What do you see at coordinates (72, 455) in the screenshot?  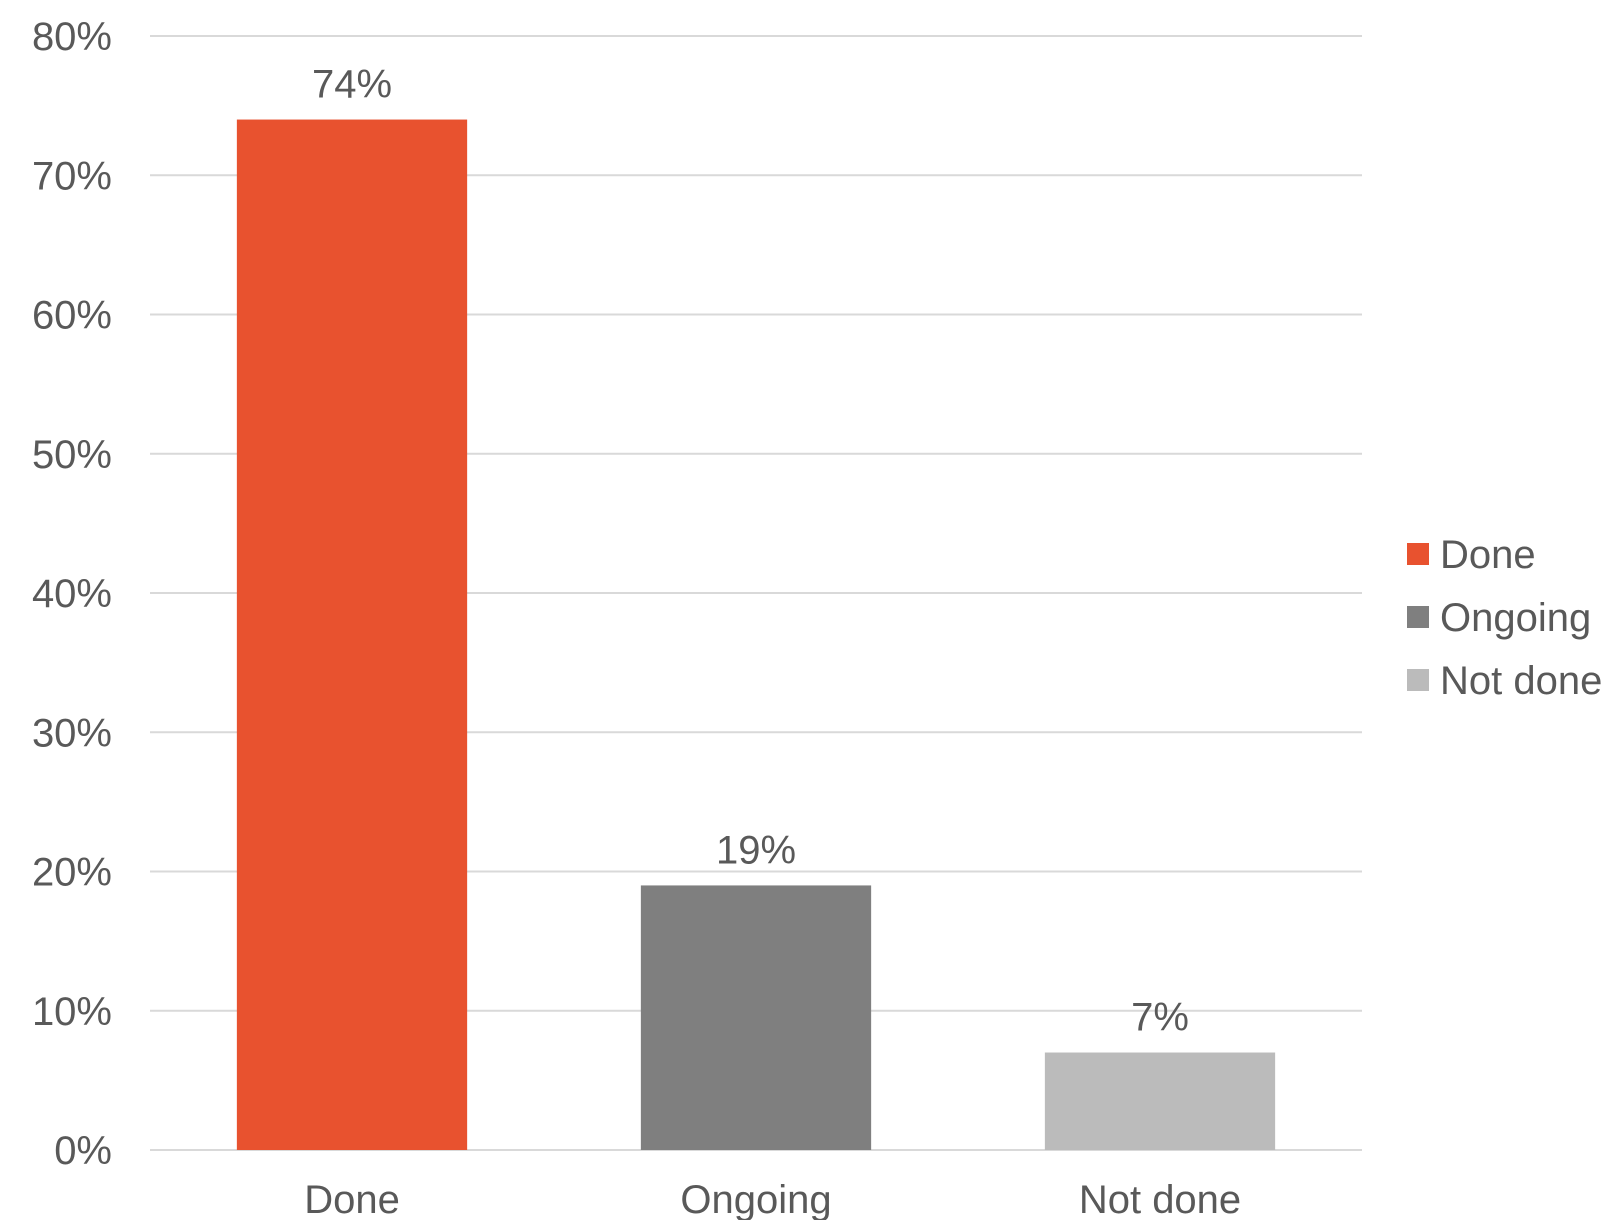 I see `y-tick-label: 50%` at bounding box center [72, 455].